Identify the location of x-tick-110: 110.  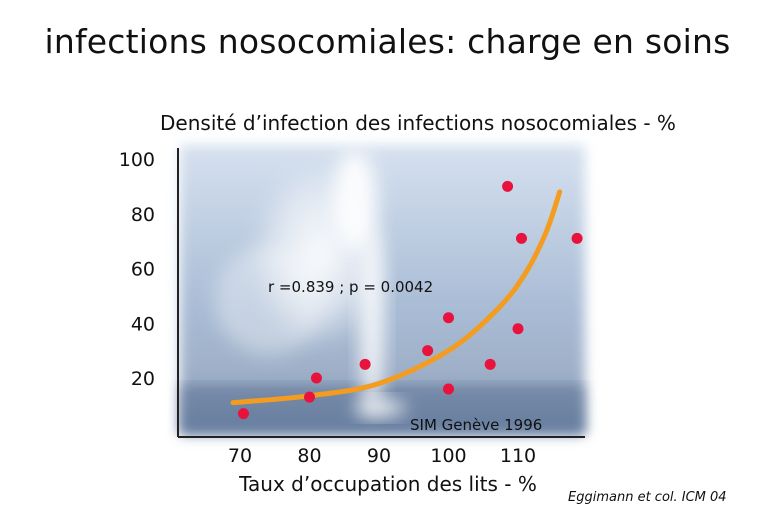
(518, 456).